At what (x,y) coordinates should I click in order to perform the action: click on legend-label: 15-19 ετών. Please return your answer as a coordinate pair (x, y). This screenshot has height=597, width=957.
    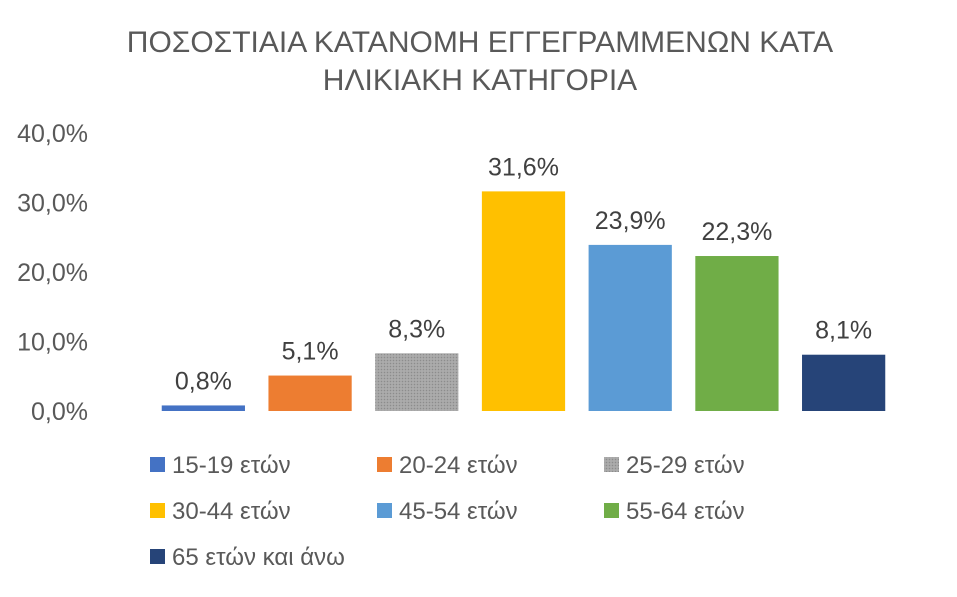
    Looking at the image, I should click on (231, 465).